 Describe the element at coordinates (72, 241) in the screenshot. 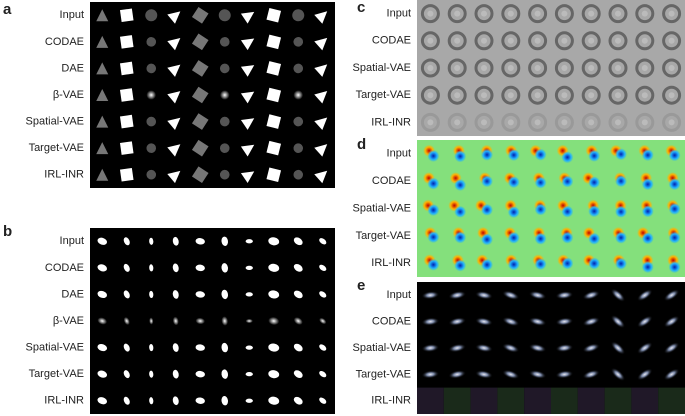

I see `row-label: Input` at that location.